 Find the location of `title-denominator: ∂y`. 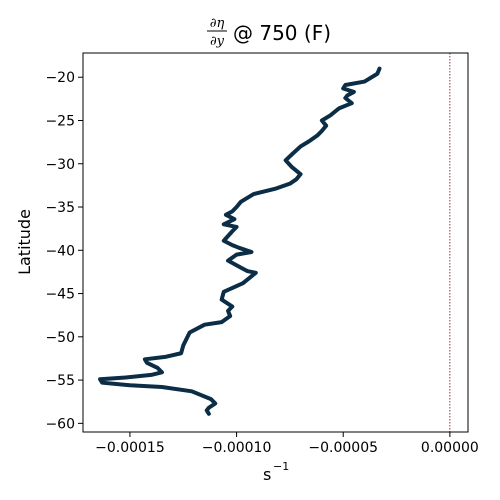

title-denominator: ∂y is located at coordinates (217, 41).